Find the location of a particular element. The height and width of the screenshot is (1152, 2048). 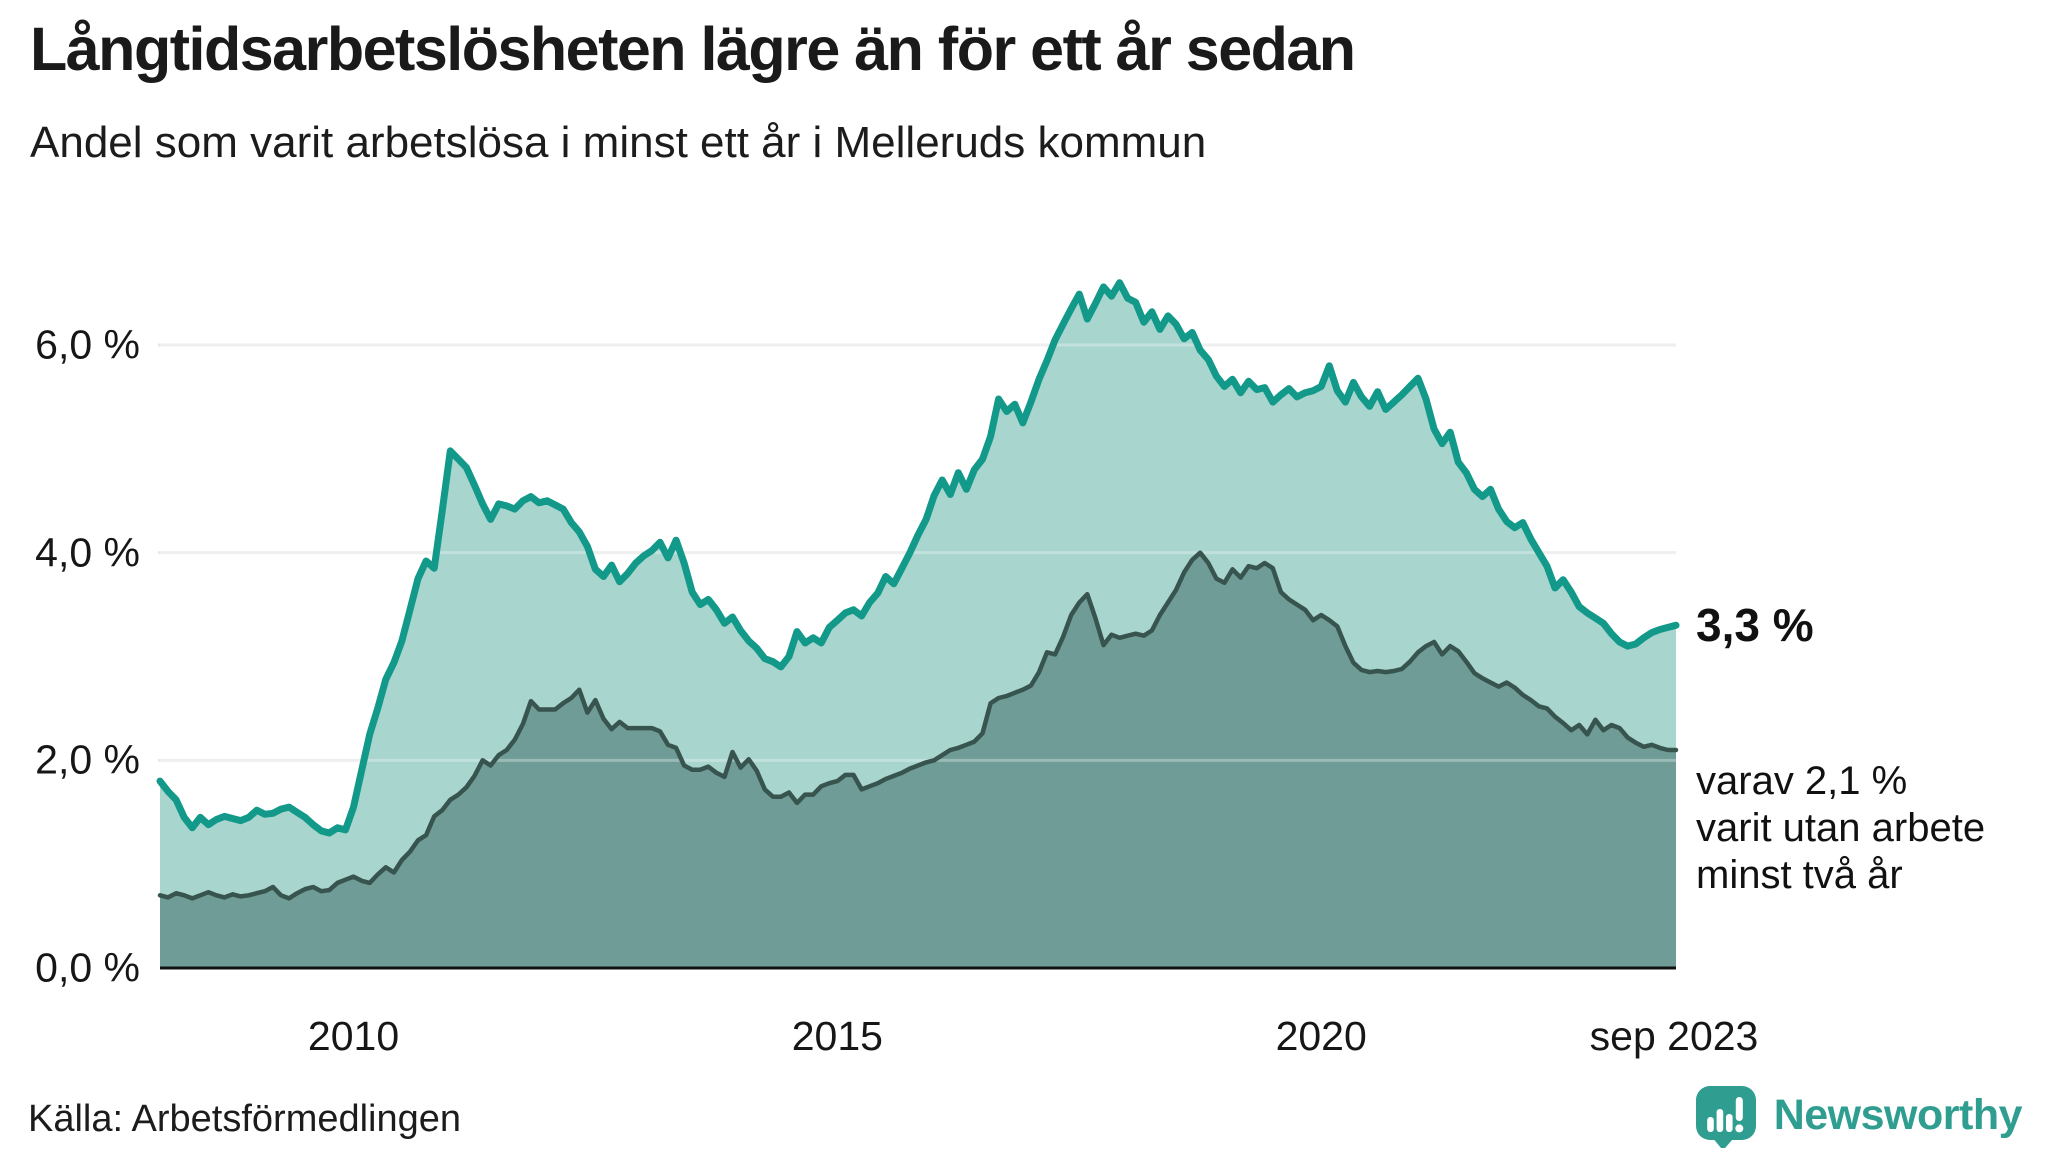

y-axis-label: 0,0 % is located at coordinates (87, 967).